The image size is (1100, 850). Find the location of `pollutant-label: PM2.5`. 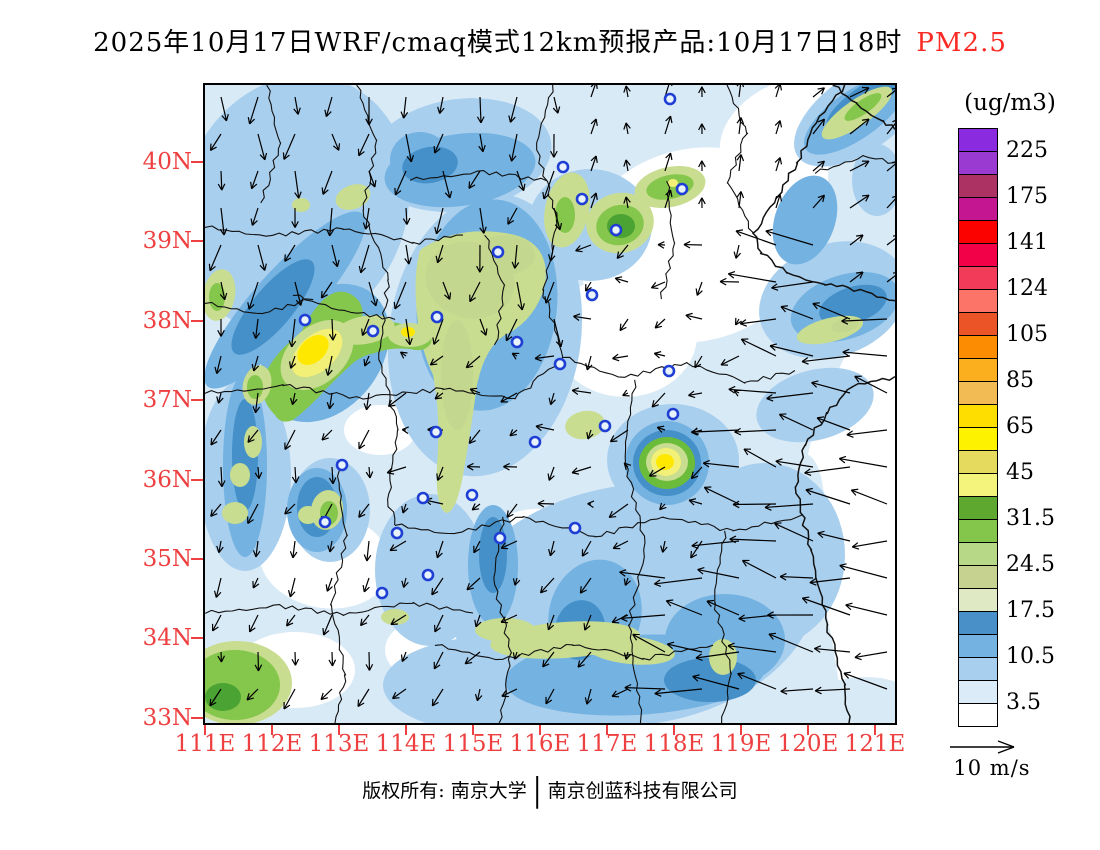

pollutant-label: PM2.5 is located at coordinates (961, 43).